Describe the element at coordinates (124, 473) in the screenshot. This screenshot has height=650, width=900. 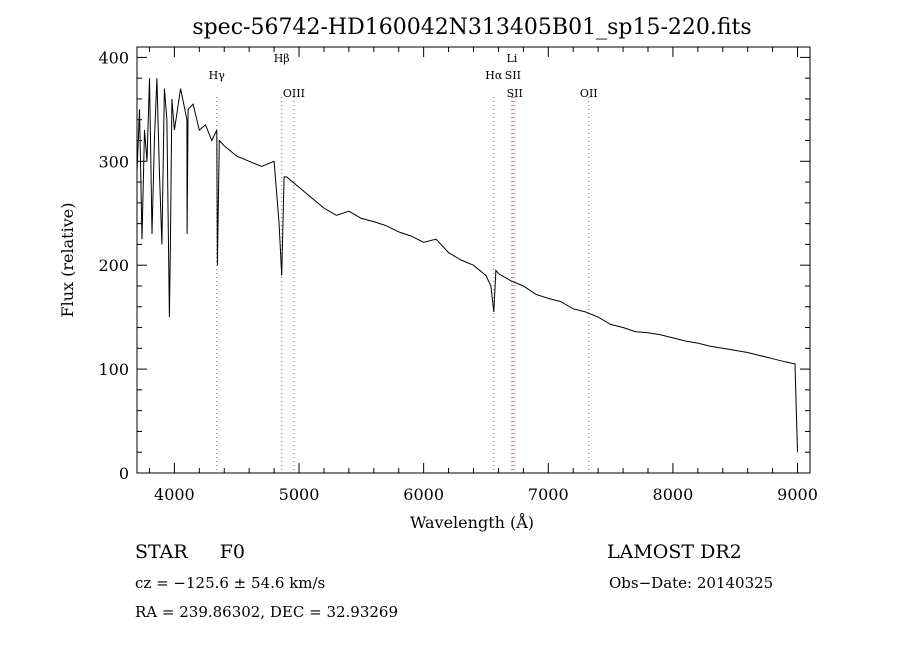
I see `y-tick-label: 0` at that location.